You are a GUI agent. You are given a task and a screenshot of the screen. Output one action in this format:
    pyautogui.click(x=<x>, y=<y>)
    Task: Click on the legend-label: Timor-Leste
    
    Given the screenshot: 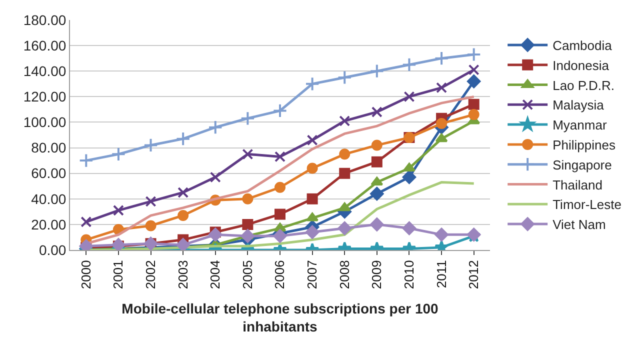 What is the action you would take?
    pyautogui.click(x=587, y=204)
    